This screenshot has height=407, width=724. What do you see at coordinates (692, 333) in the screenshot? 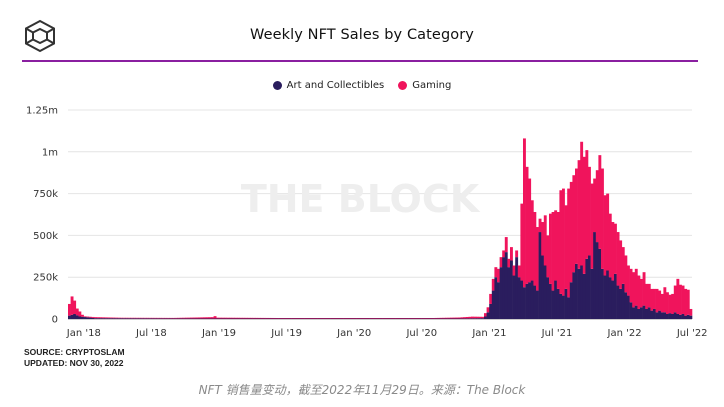
I see `x-tick-label: Jul '22` at bounding box center [692, 333].